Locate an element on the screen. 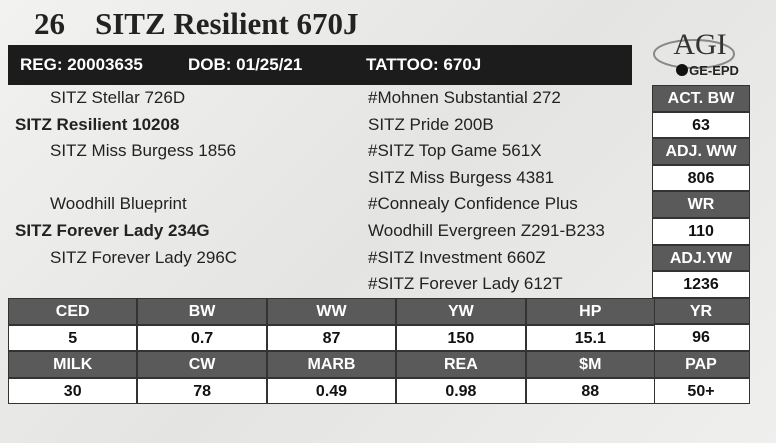 The height and width of the screenshot is (443, 776). pedigree-left: SITZ Stellar 726D is located at coordinates (118, 97).